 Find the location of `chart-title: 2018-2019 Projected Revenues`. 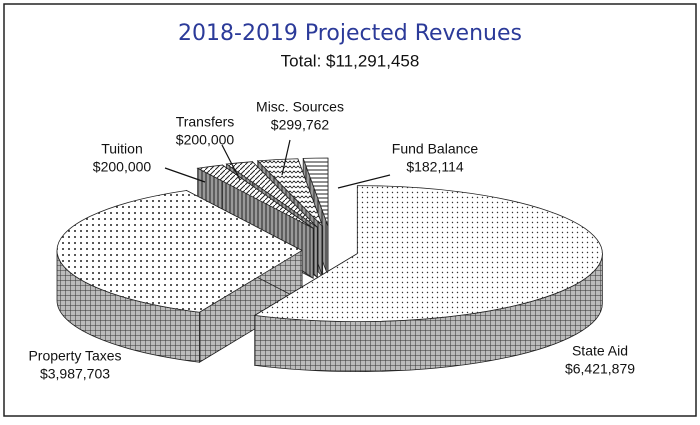

chart-title: 2018-2019 Projected Revenues is located at coordinates (350, 33).